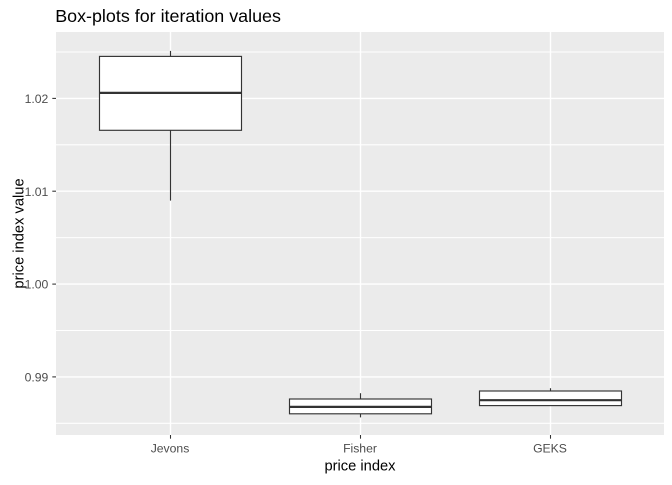 The height and width of the screenshot is (485, 672). I want to click on svg-text: 1.00, so click(37, 285).